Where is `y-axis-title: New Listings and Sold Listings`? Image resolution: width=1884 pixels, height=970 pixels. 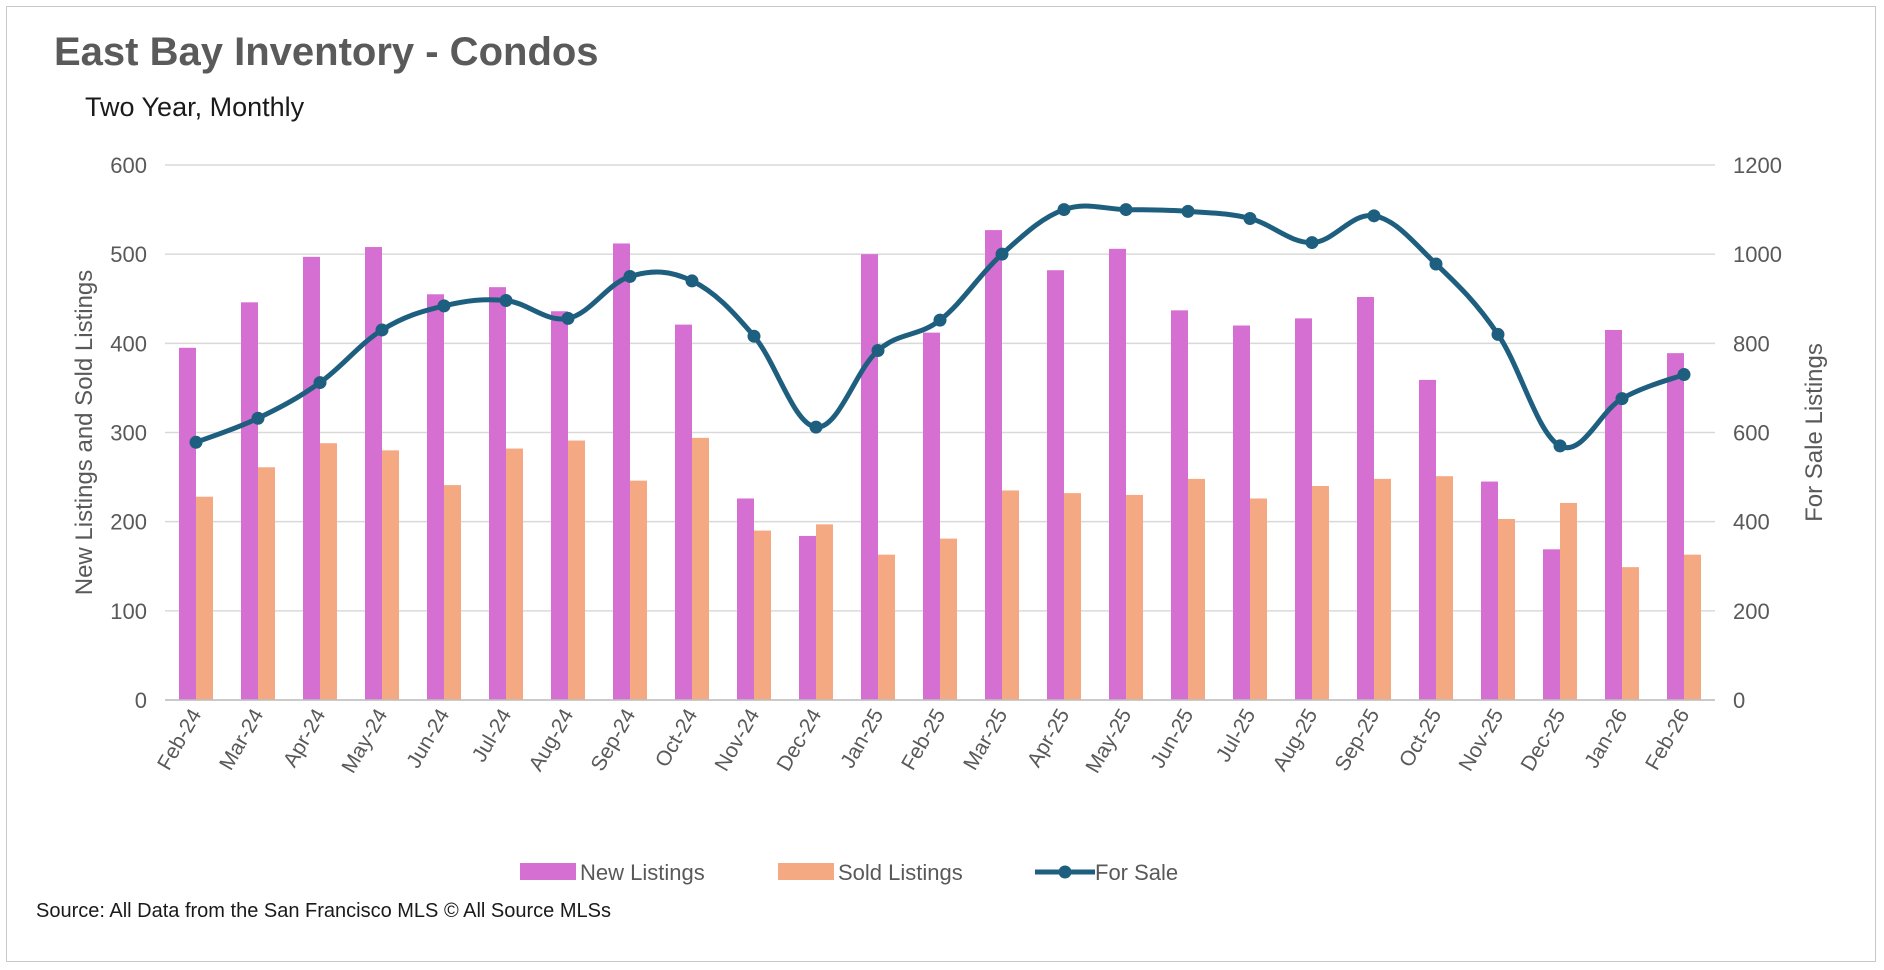 y-axis-title: New Listings and Sold Listings is located at coordinates (84, 433).